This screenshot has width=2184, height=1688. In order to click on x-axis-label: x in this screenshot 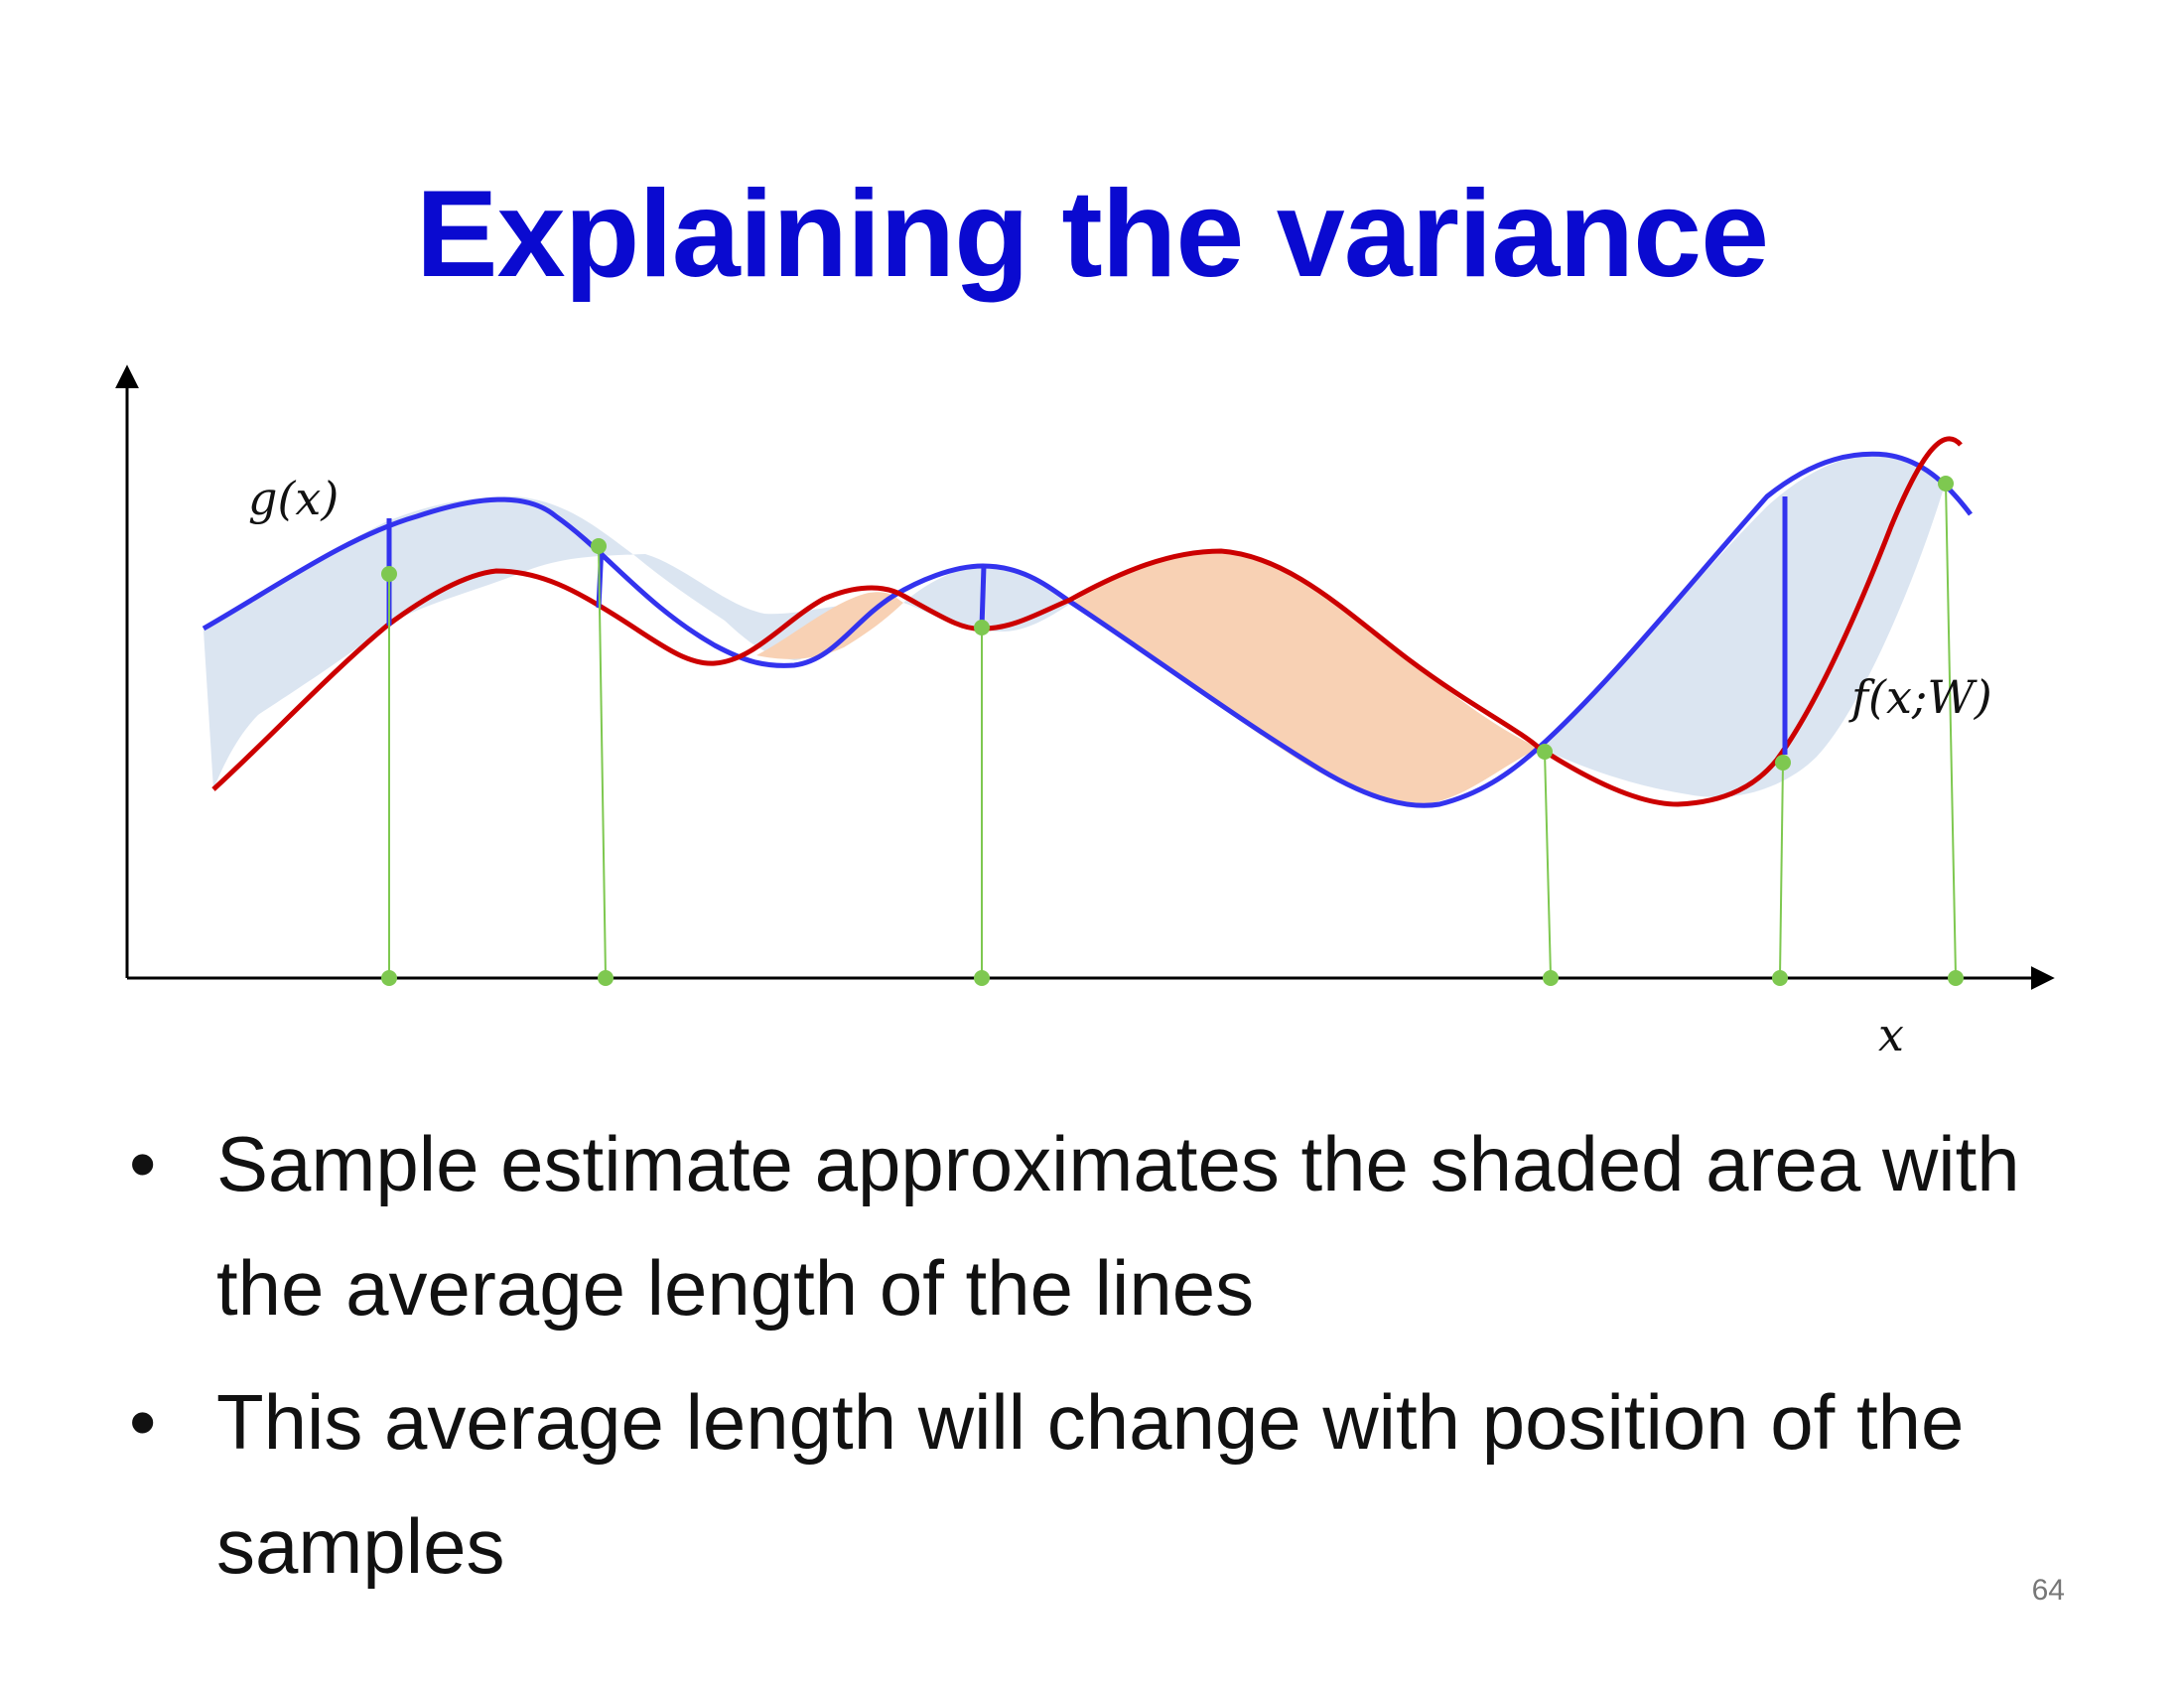, I will do `click(1891, 1034)`.